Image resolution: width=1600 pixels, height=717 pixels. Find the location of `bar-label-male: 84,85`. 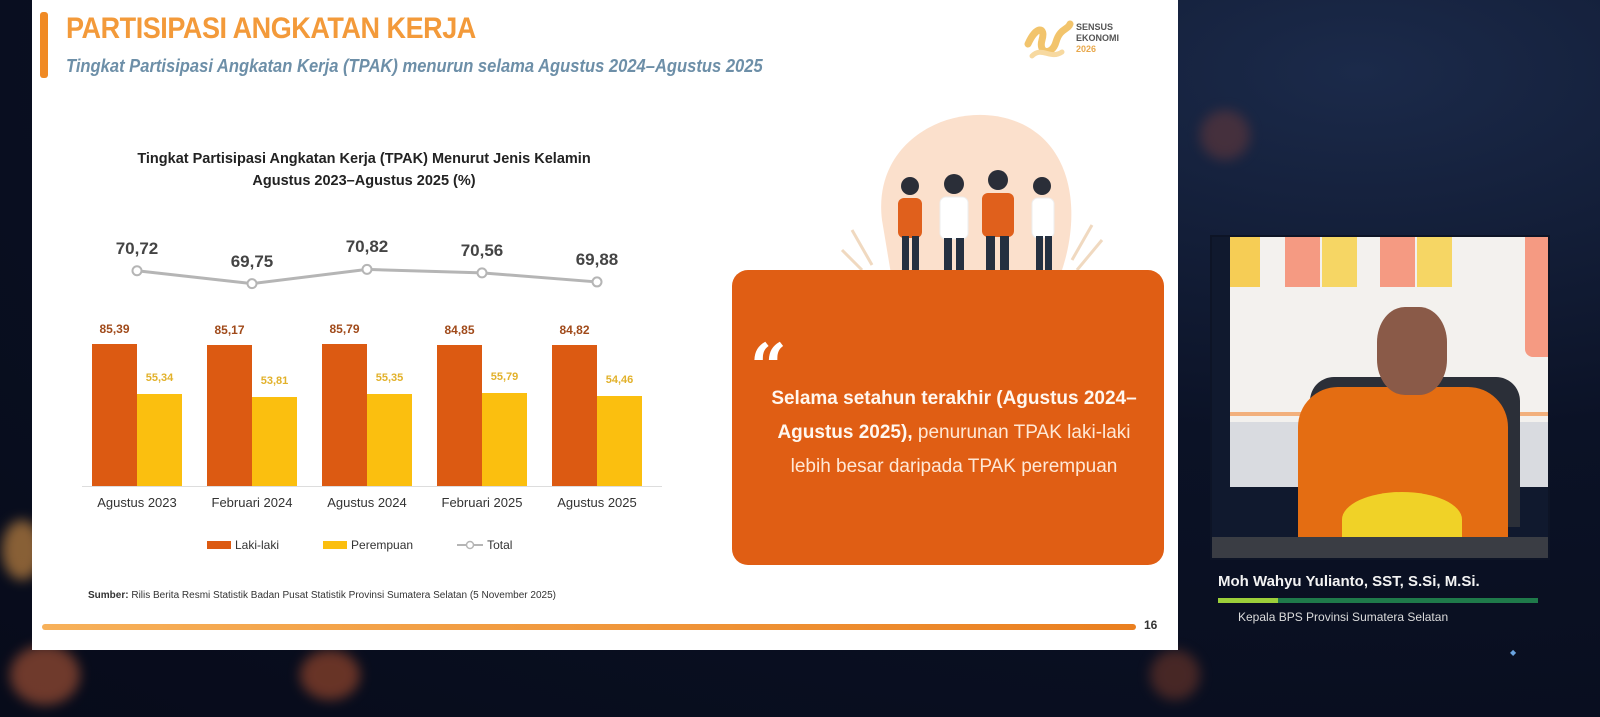

bar-label-male: 84,85 is located at coordinates (459, 330).